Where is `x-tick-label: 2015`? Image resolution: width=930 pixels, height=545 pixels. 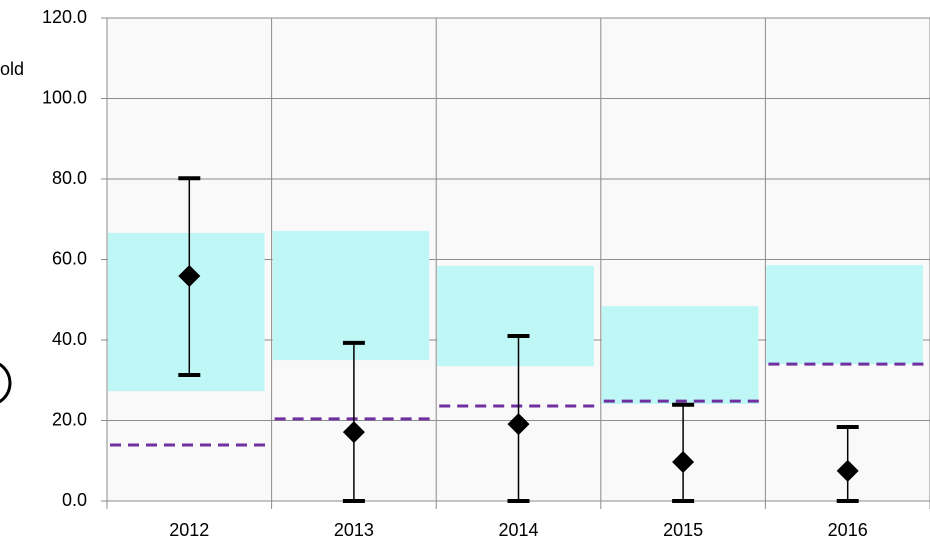
x-tick-label: 2015 is located at coordinates (683, 530).